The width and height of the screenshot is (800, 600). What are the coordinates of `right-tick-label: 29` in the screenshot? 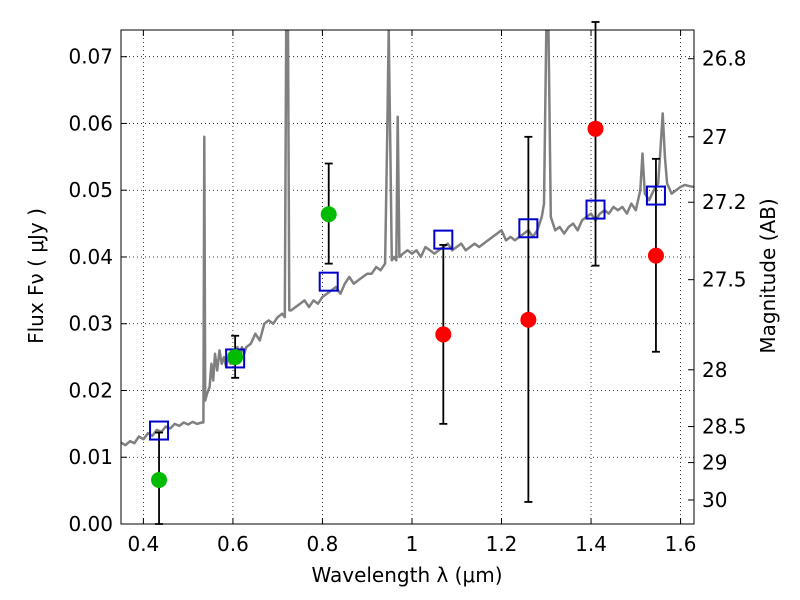 It's located at (714, 463).